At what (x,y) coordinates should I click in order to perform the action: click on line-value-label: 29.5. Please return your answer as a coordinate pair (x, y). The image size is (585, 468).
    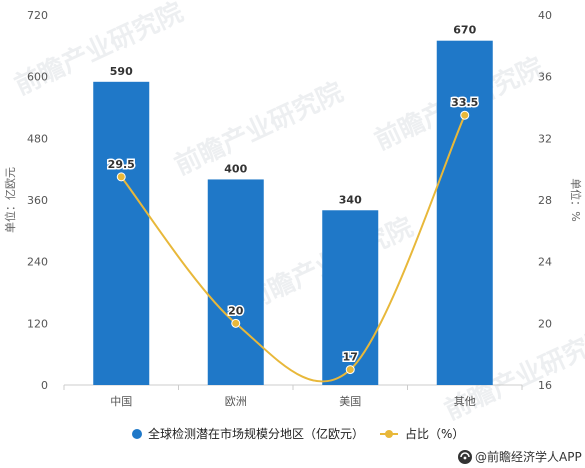
    Looking at the image, I should click on (121, 164).